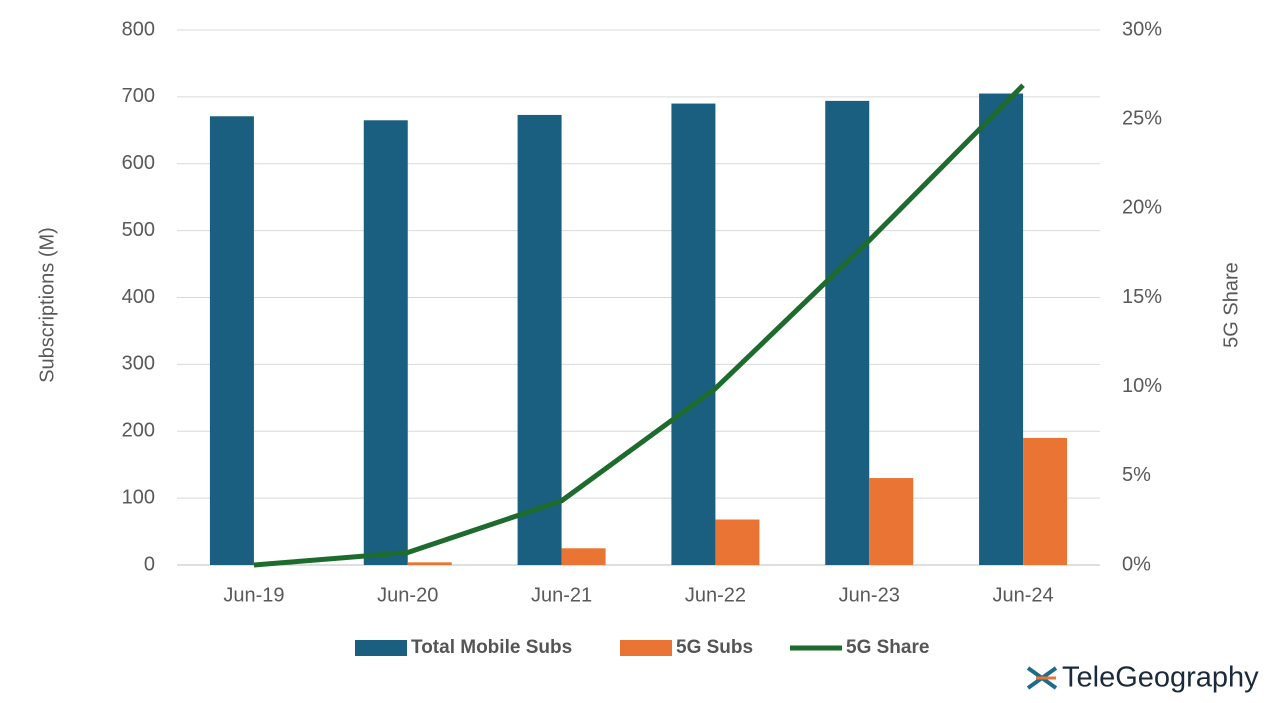 The height and width of the screenshot is (703, 1280). Describe the element at coordinates (47, 305) in the screenshot. I see `y-axis-title: Subscriptions (M)` at that location.